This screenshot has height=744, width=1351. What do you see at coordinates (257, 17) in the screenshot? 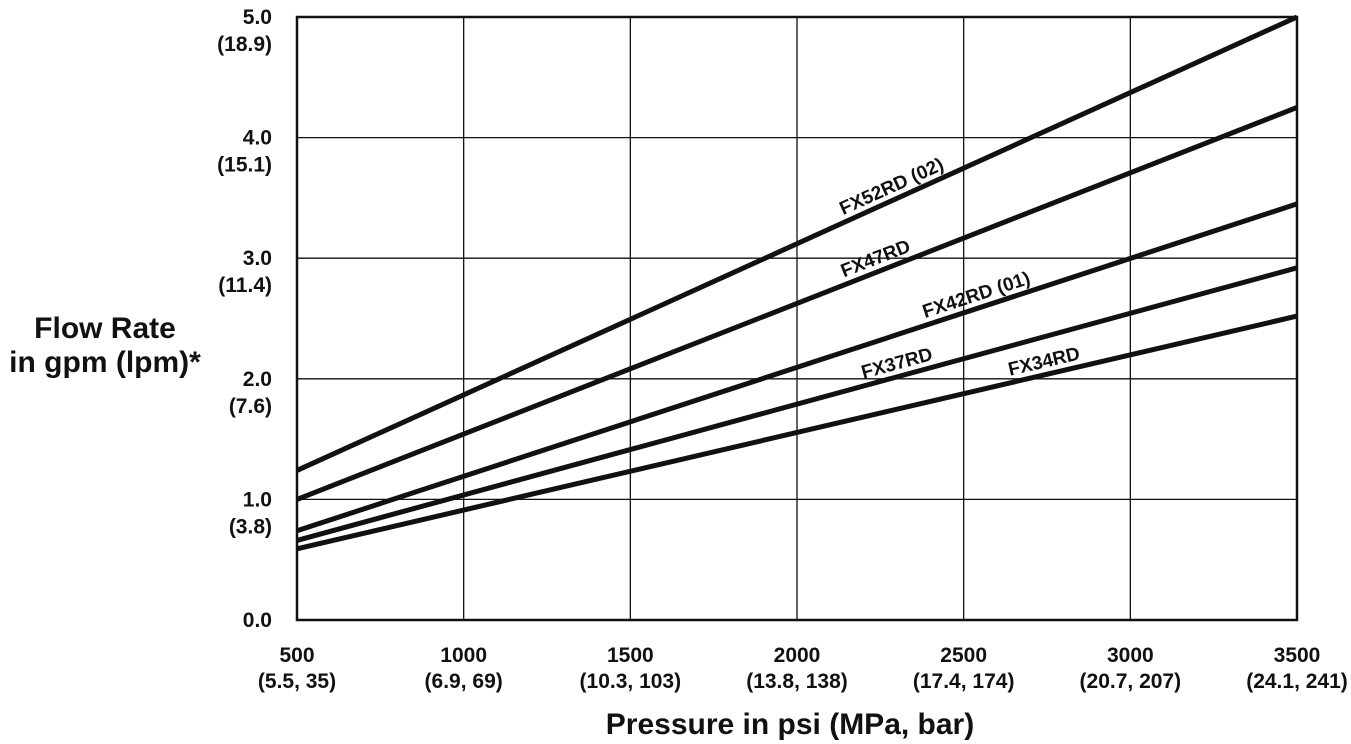
I see `y-tick-label: 5.0` at bounding box center [257, 17].